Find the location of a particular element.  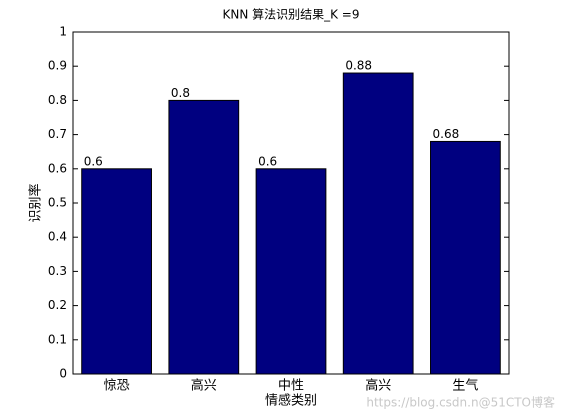

y-tick-label: 0.3 is located at coordinates (57, 271).